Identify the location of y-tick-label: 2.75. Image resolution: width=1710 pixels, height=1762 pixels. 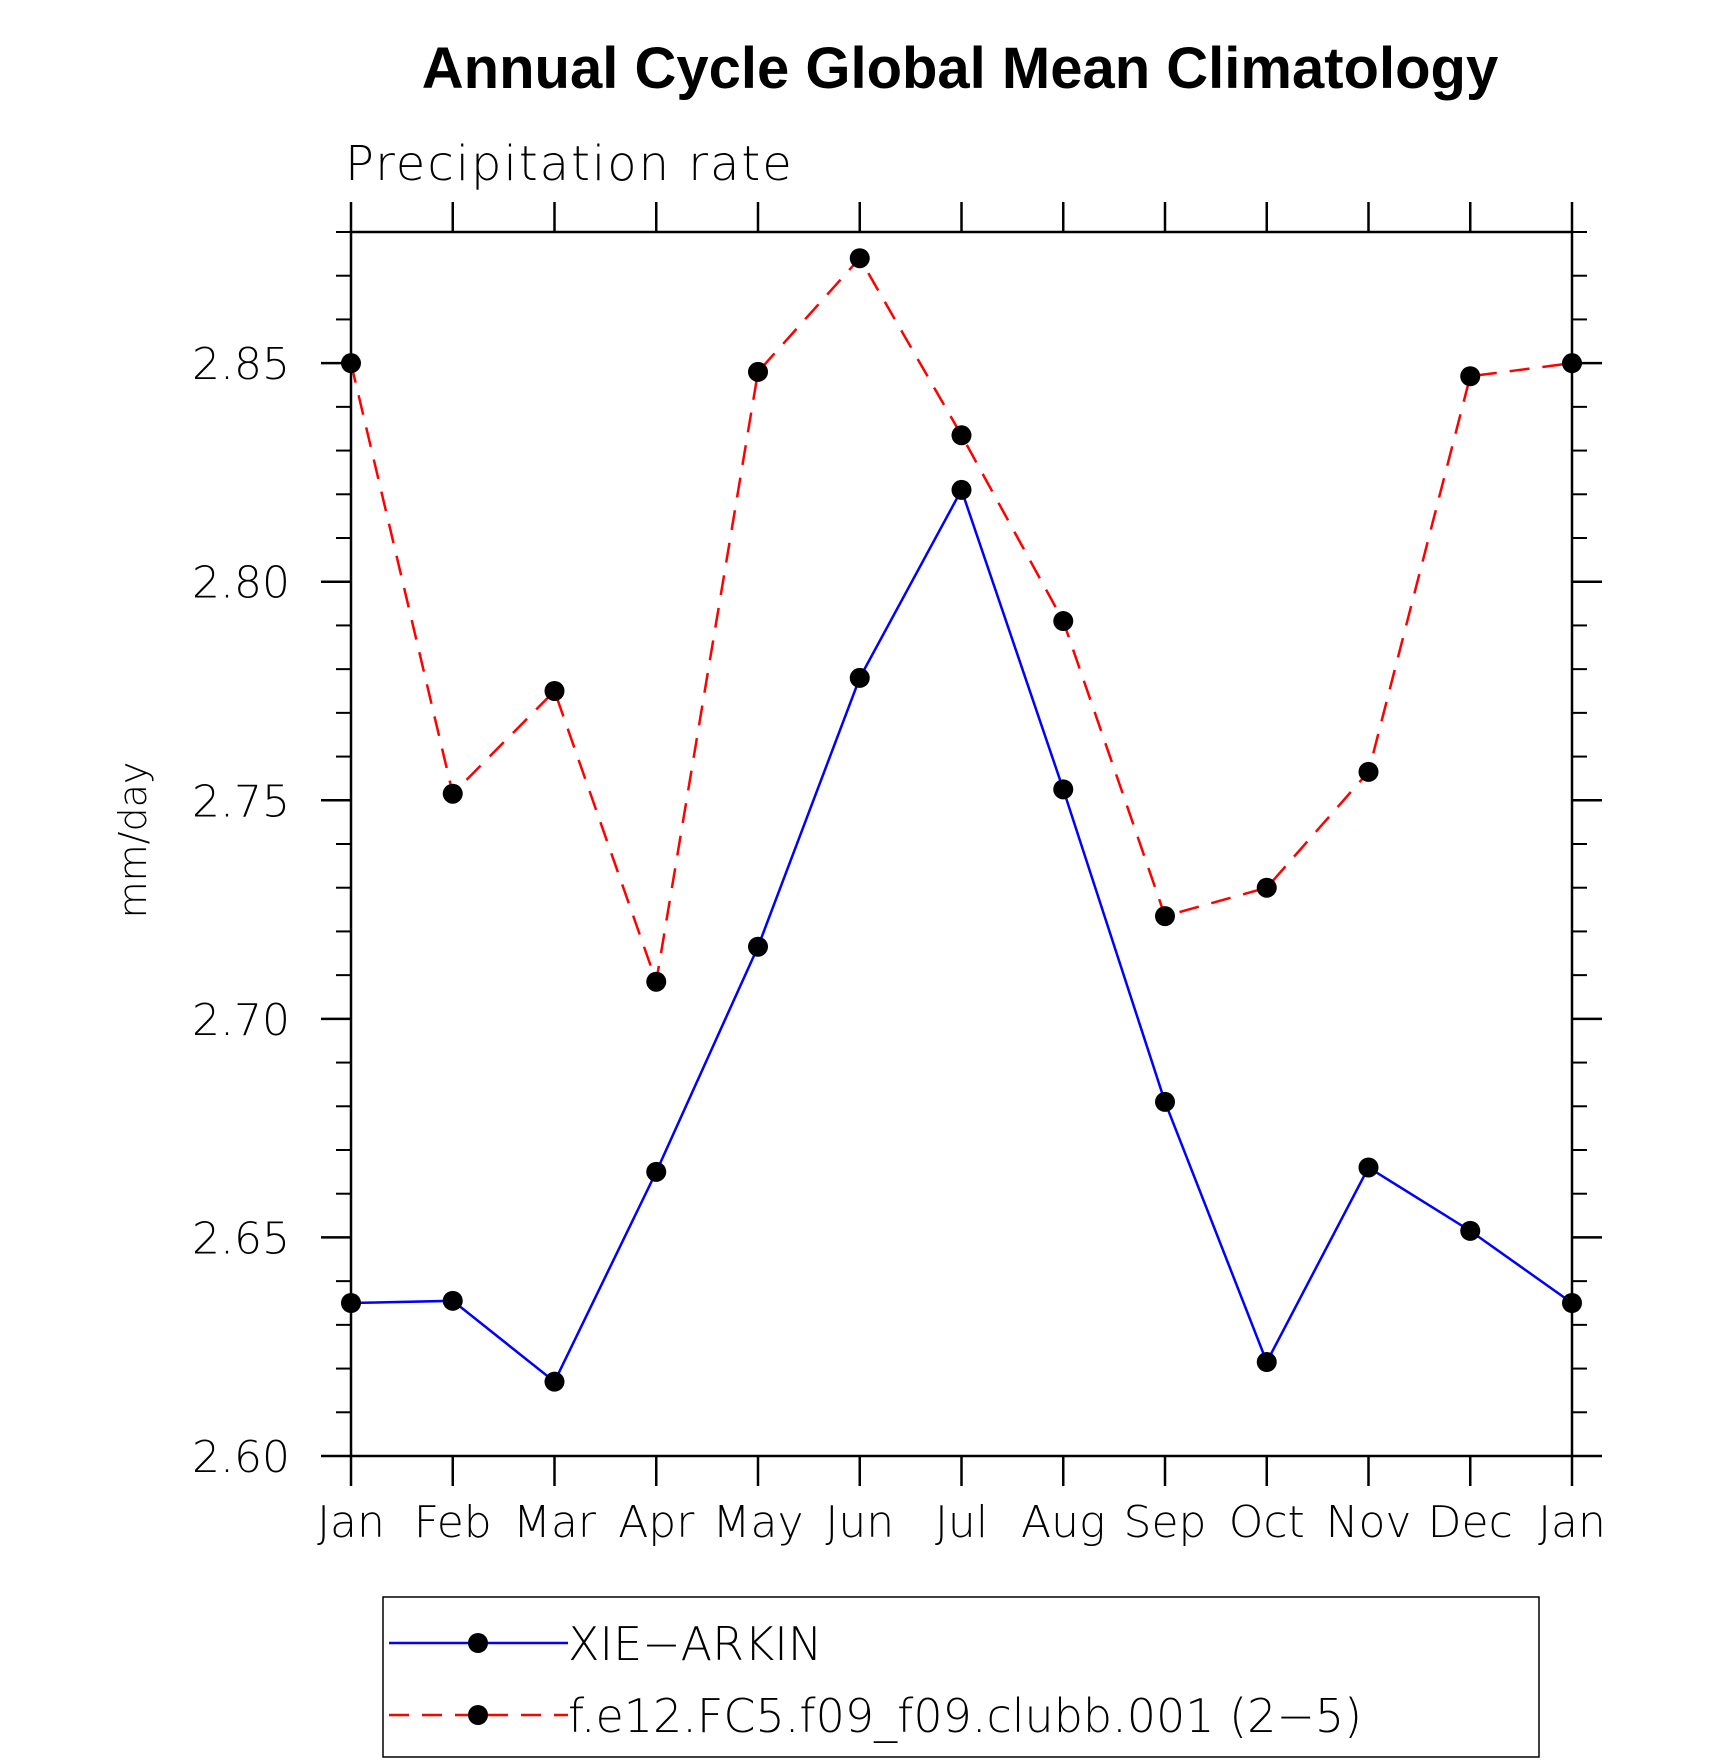
(241, 801).